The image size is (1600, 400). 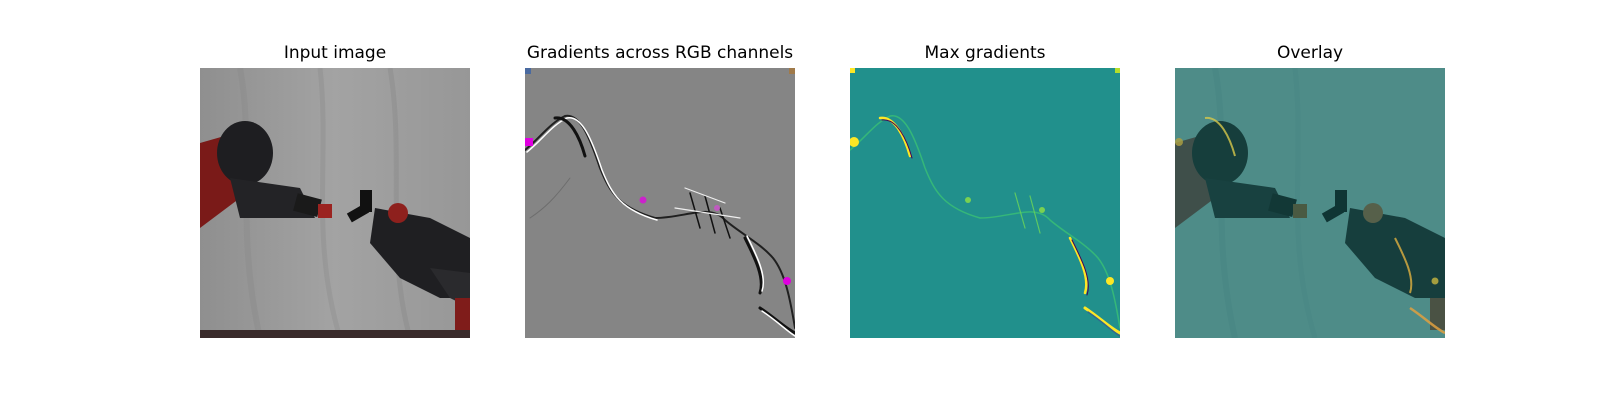 I want to click on panel-title-max-gradients: Max gradients, so click(x=985, y=53).